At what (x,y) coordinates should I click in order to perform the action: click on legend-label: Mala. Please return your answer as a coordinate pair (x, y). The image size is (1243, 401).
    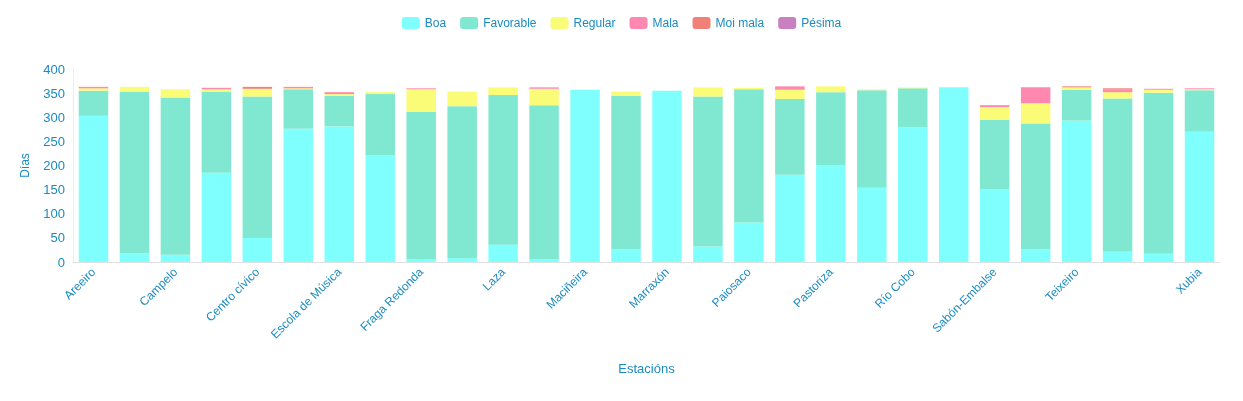
    Looking at the image, I should click on (665, 23).